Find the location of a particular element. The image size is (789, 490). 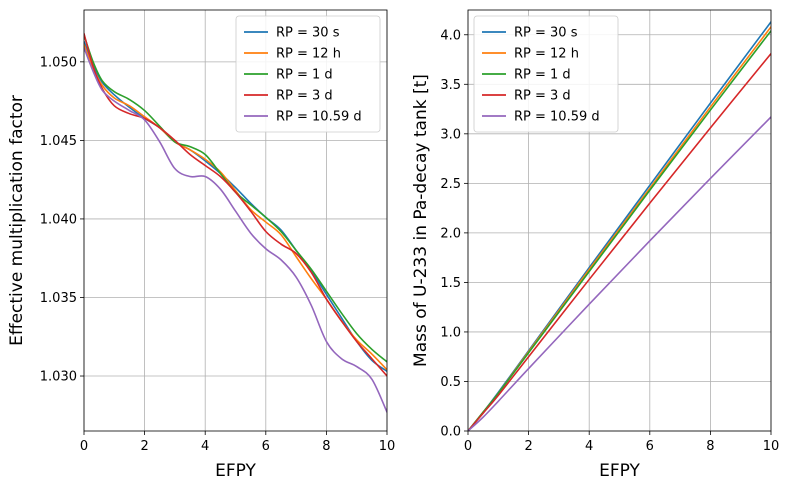

y-tick-label: 1.050 is located at coordinates (58, 62).